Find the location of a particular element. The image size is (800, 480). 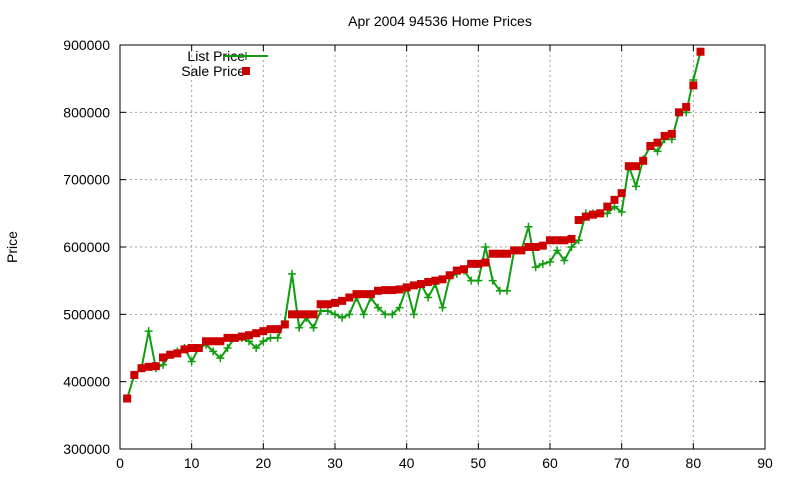

x-tick-label: 20 is located at coordinates (264, 463).